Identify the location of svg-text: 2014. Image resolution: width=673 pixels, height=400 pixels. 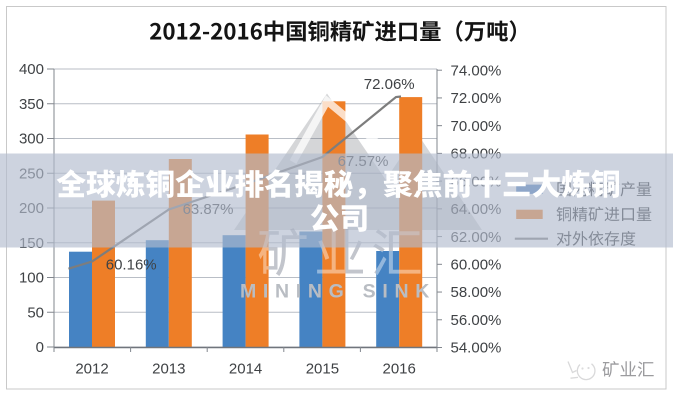
(245, 369).